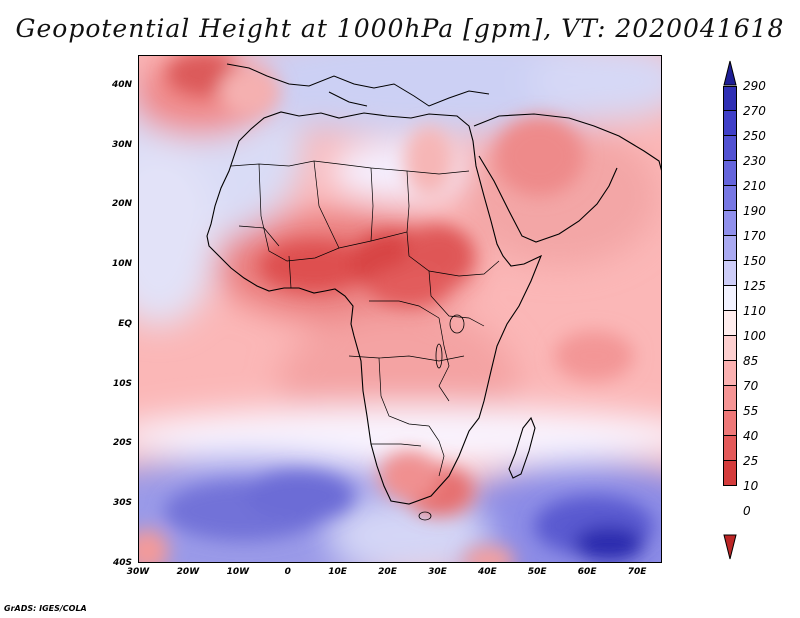 The width and height of the screenshot is (800, 618). Describe the element at coordinates (587, 572) in the screenshot. I see `lon-label-60e: 60E` at that location.